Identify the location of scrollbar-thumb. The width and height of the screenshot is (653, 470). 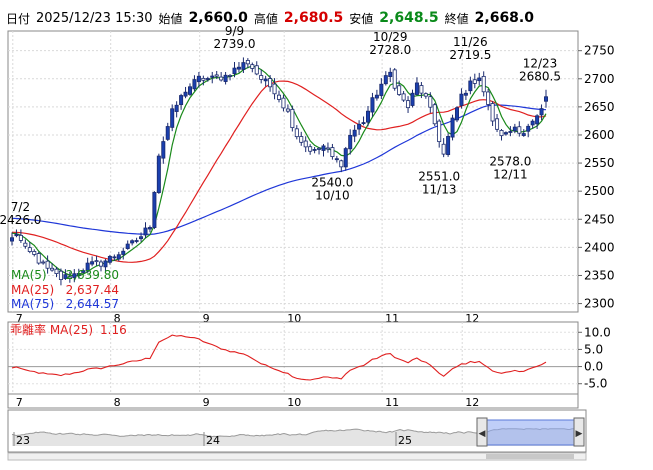
(530, 456).